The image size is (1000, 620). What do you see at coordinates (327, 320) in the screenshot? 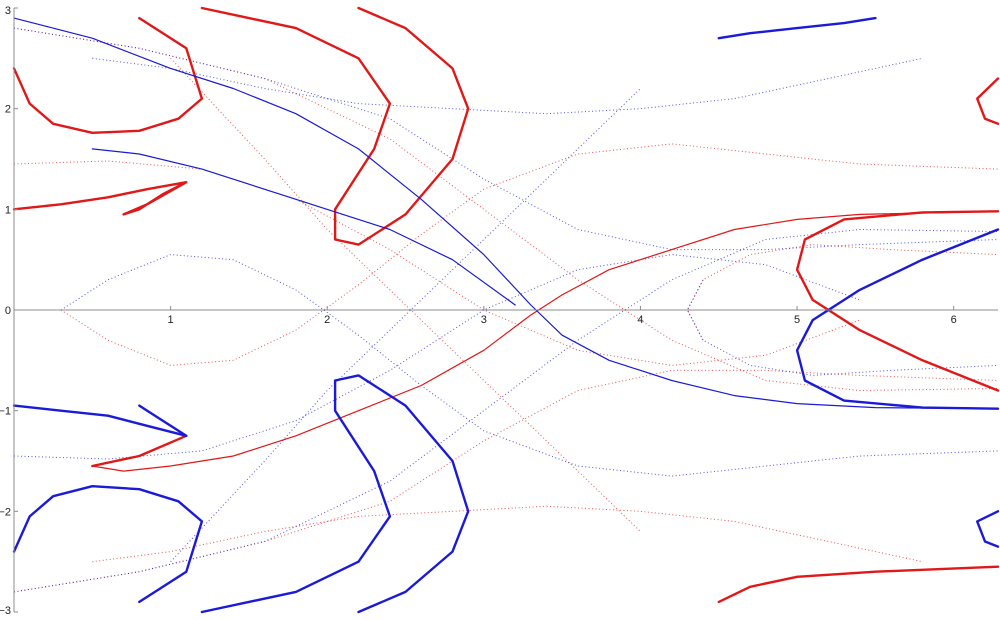
I see `x-tick-label-2: 2` at bounding box center [327, 320].